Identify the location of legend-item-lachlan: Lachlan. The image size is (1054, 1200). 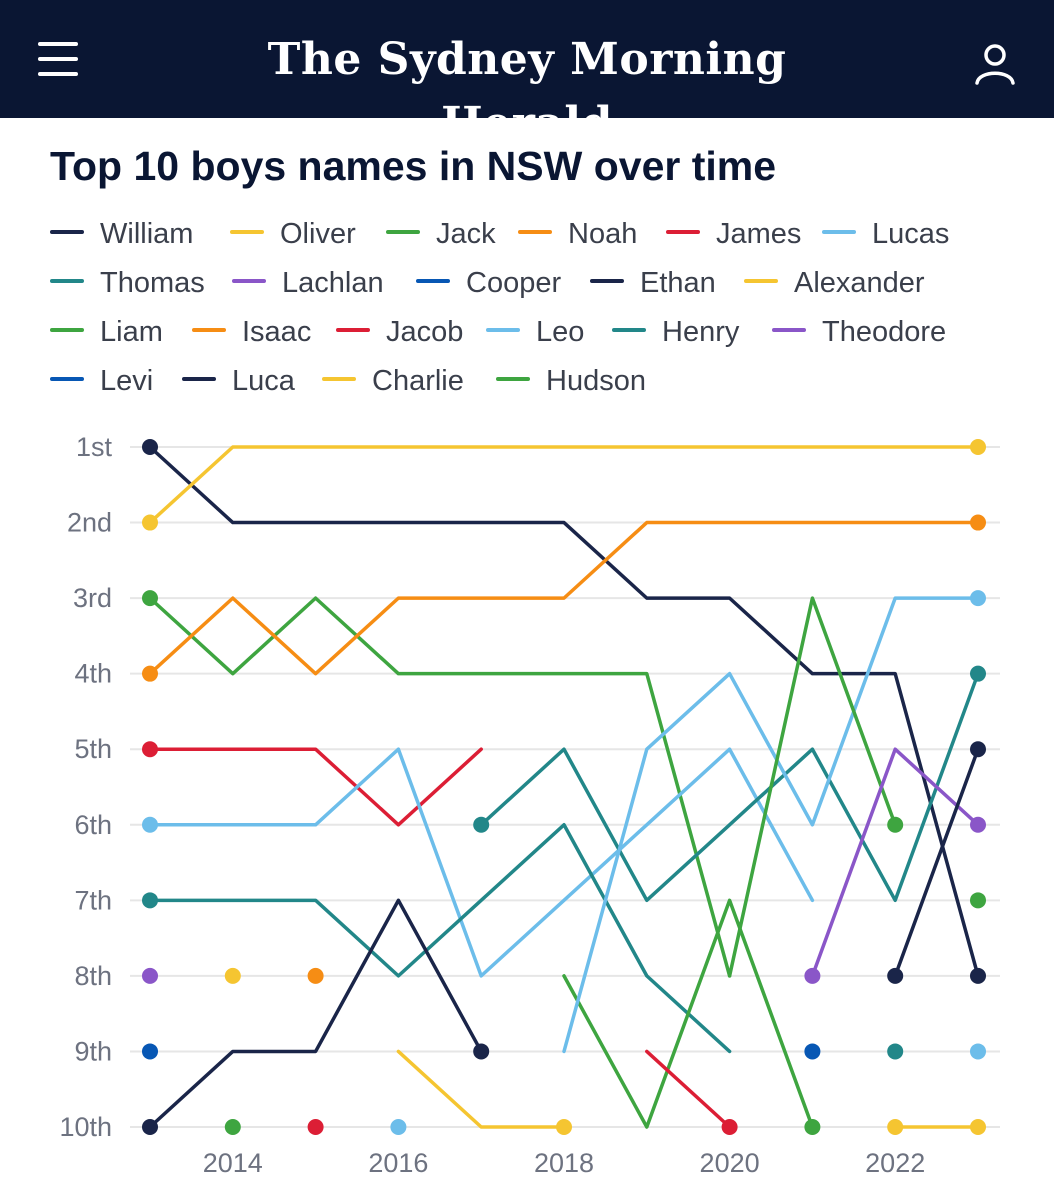
(308, 283).